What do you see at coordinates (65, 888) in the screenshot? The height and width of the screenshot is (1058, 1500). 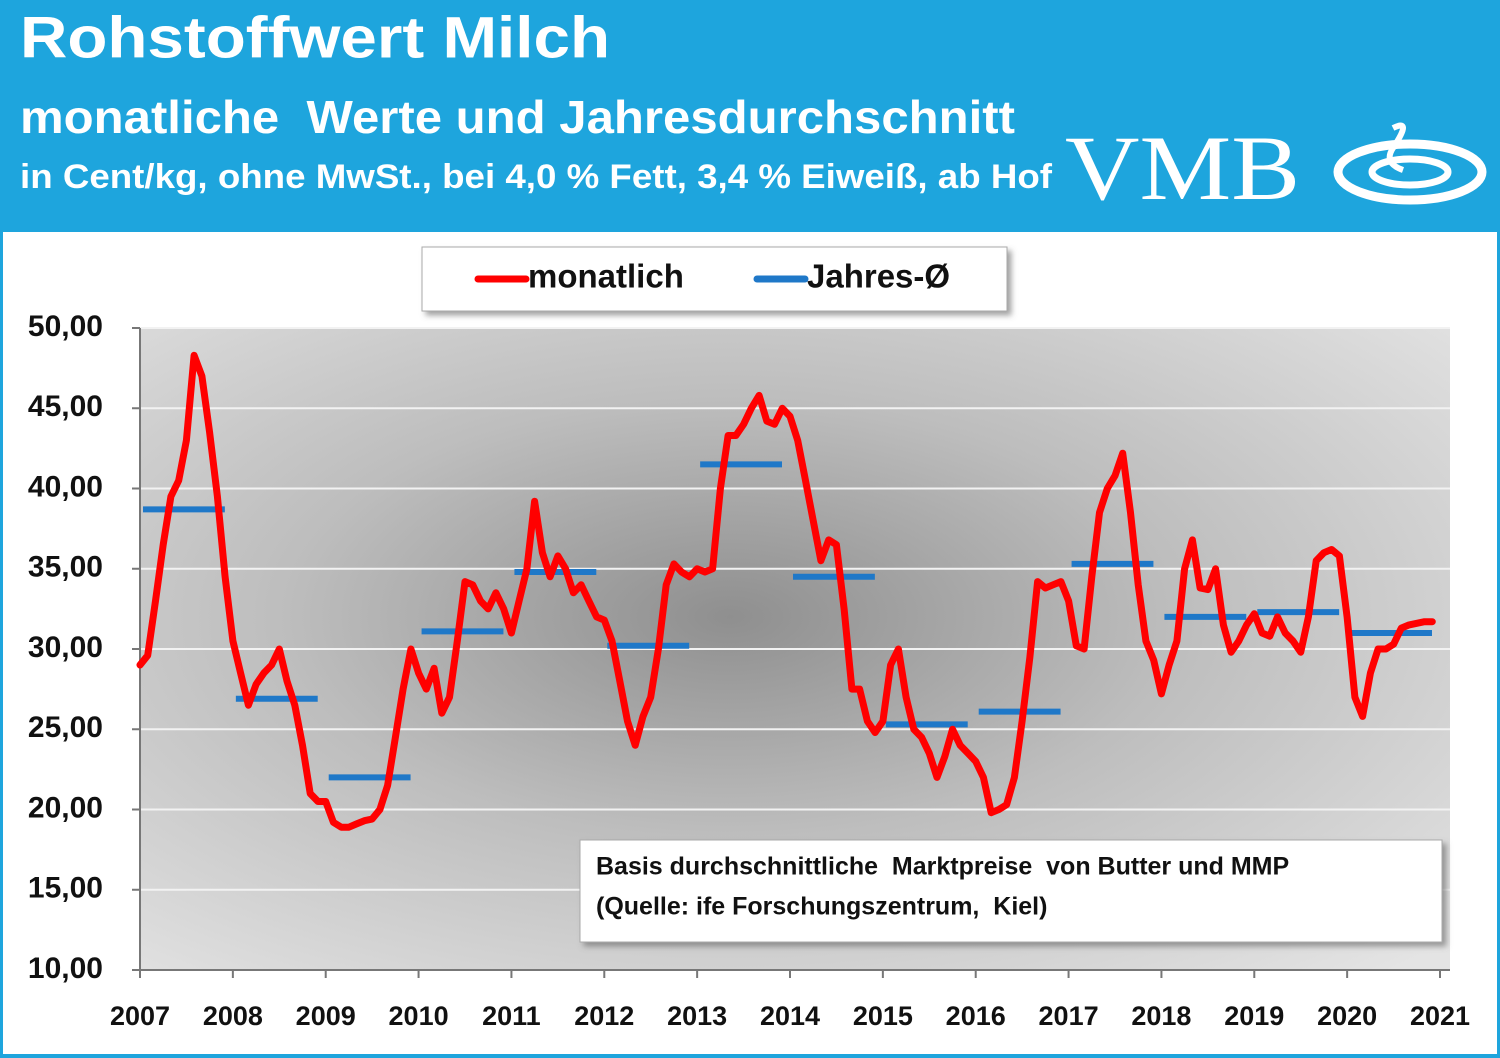 I see `y-tick-label: 15,00` at bounding box center [65, 888].